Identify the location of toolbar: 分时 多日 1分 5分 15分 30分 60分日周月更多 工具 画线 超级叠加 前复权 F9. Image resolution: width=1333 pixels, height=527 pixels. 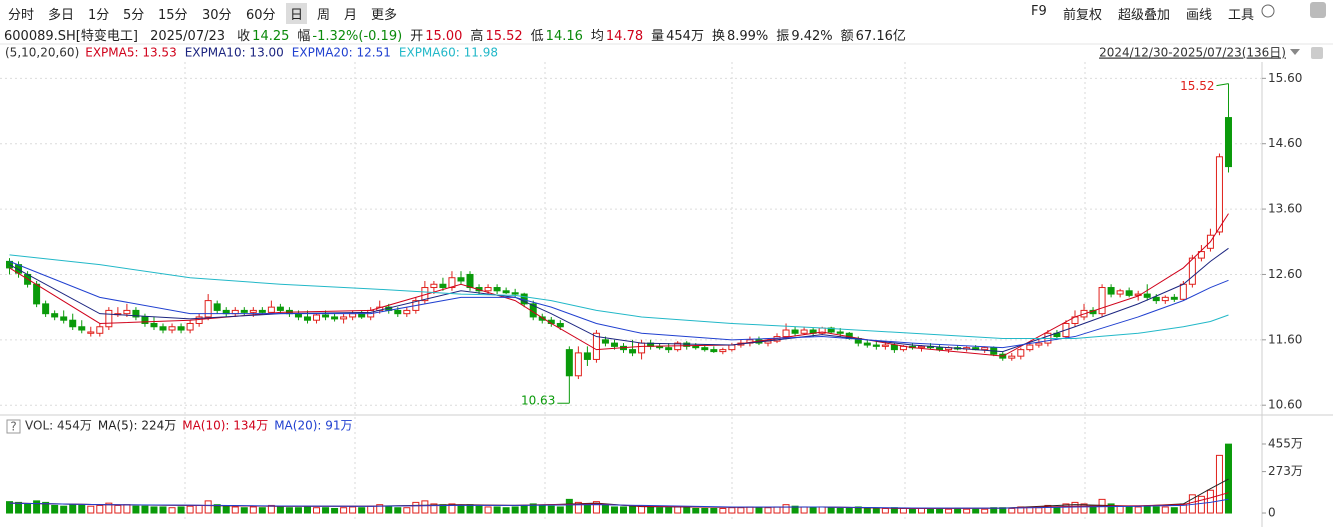
(666, 12).